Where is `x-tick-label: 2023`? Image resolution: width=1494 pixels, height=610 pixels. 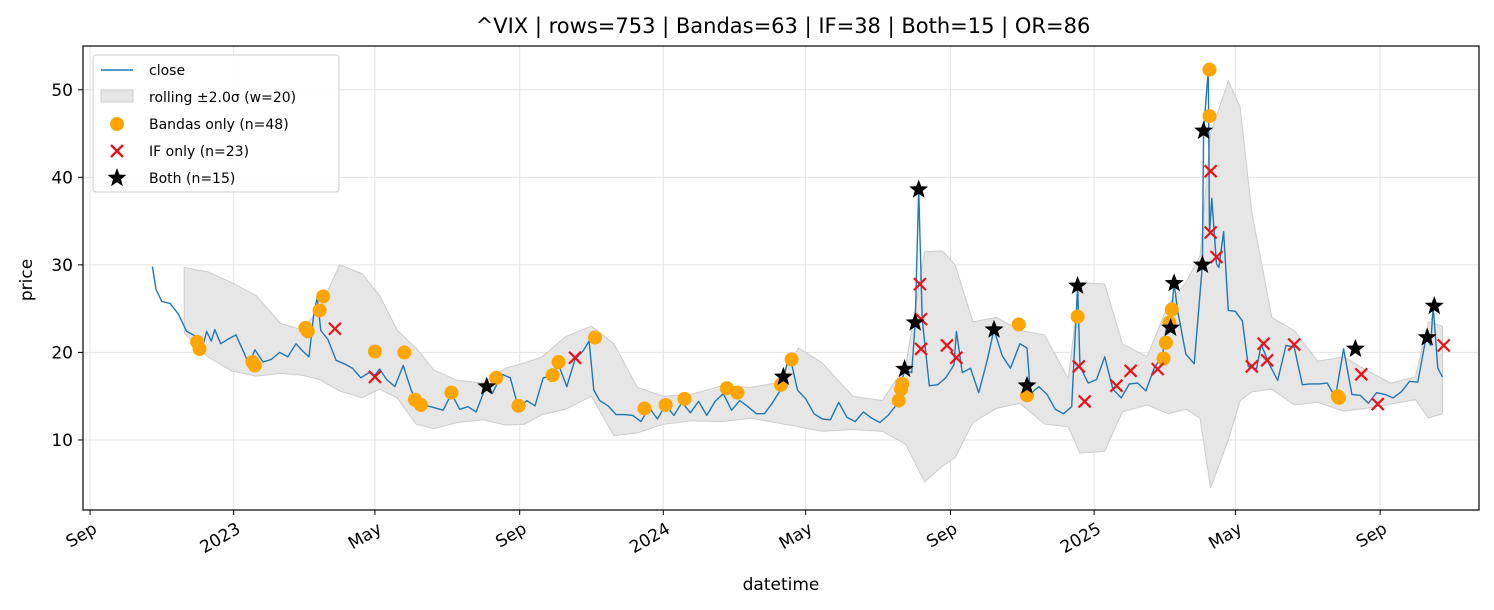
x-tick-label: 2023 is located at coordinates (220, 538).